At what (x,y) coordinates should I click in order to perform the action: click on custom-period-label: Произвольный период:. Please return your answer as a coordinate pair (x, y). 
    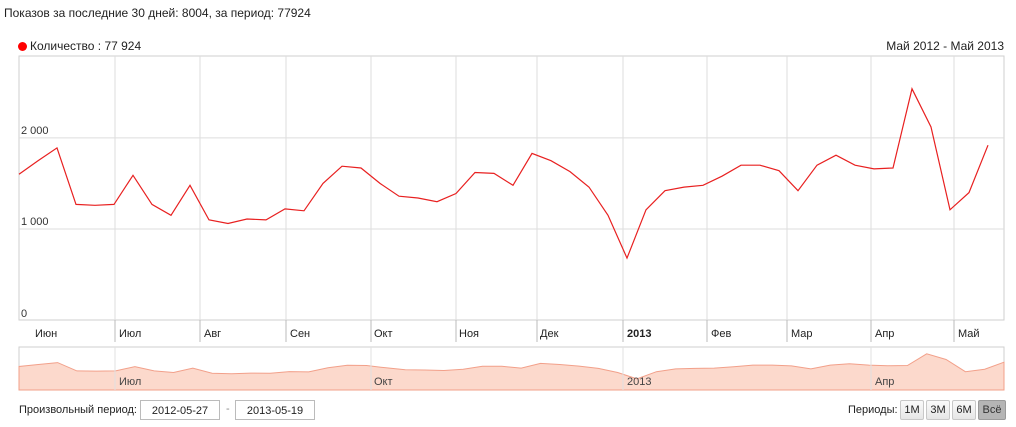
    Looking at the image, I should click on (78, 410).